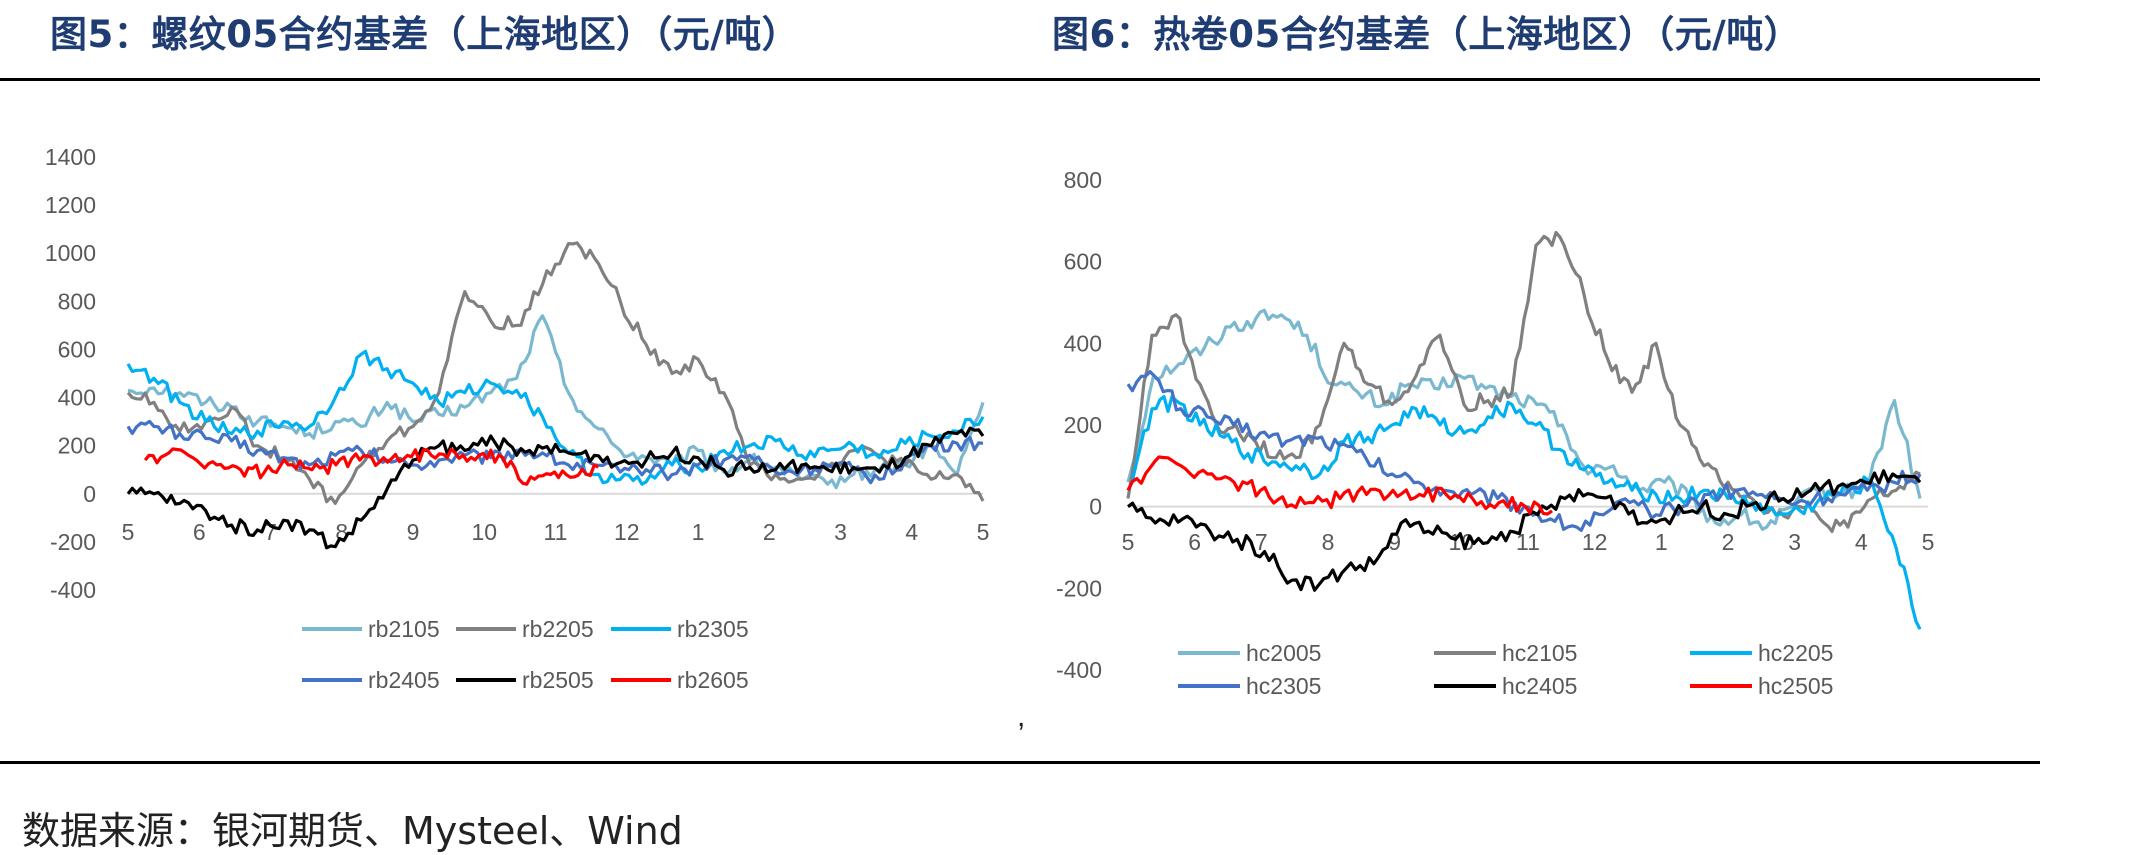  Describe the element at coordinates (70, 157) in the screenshot. I see `y-tick-label: 1400` at that location.